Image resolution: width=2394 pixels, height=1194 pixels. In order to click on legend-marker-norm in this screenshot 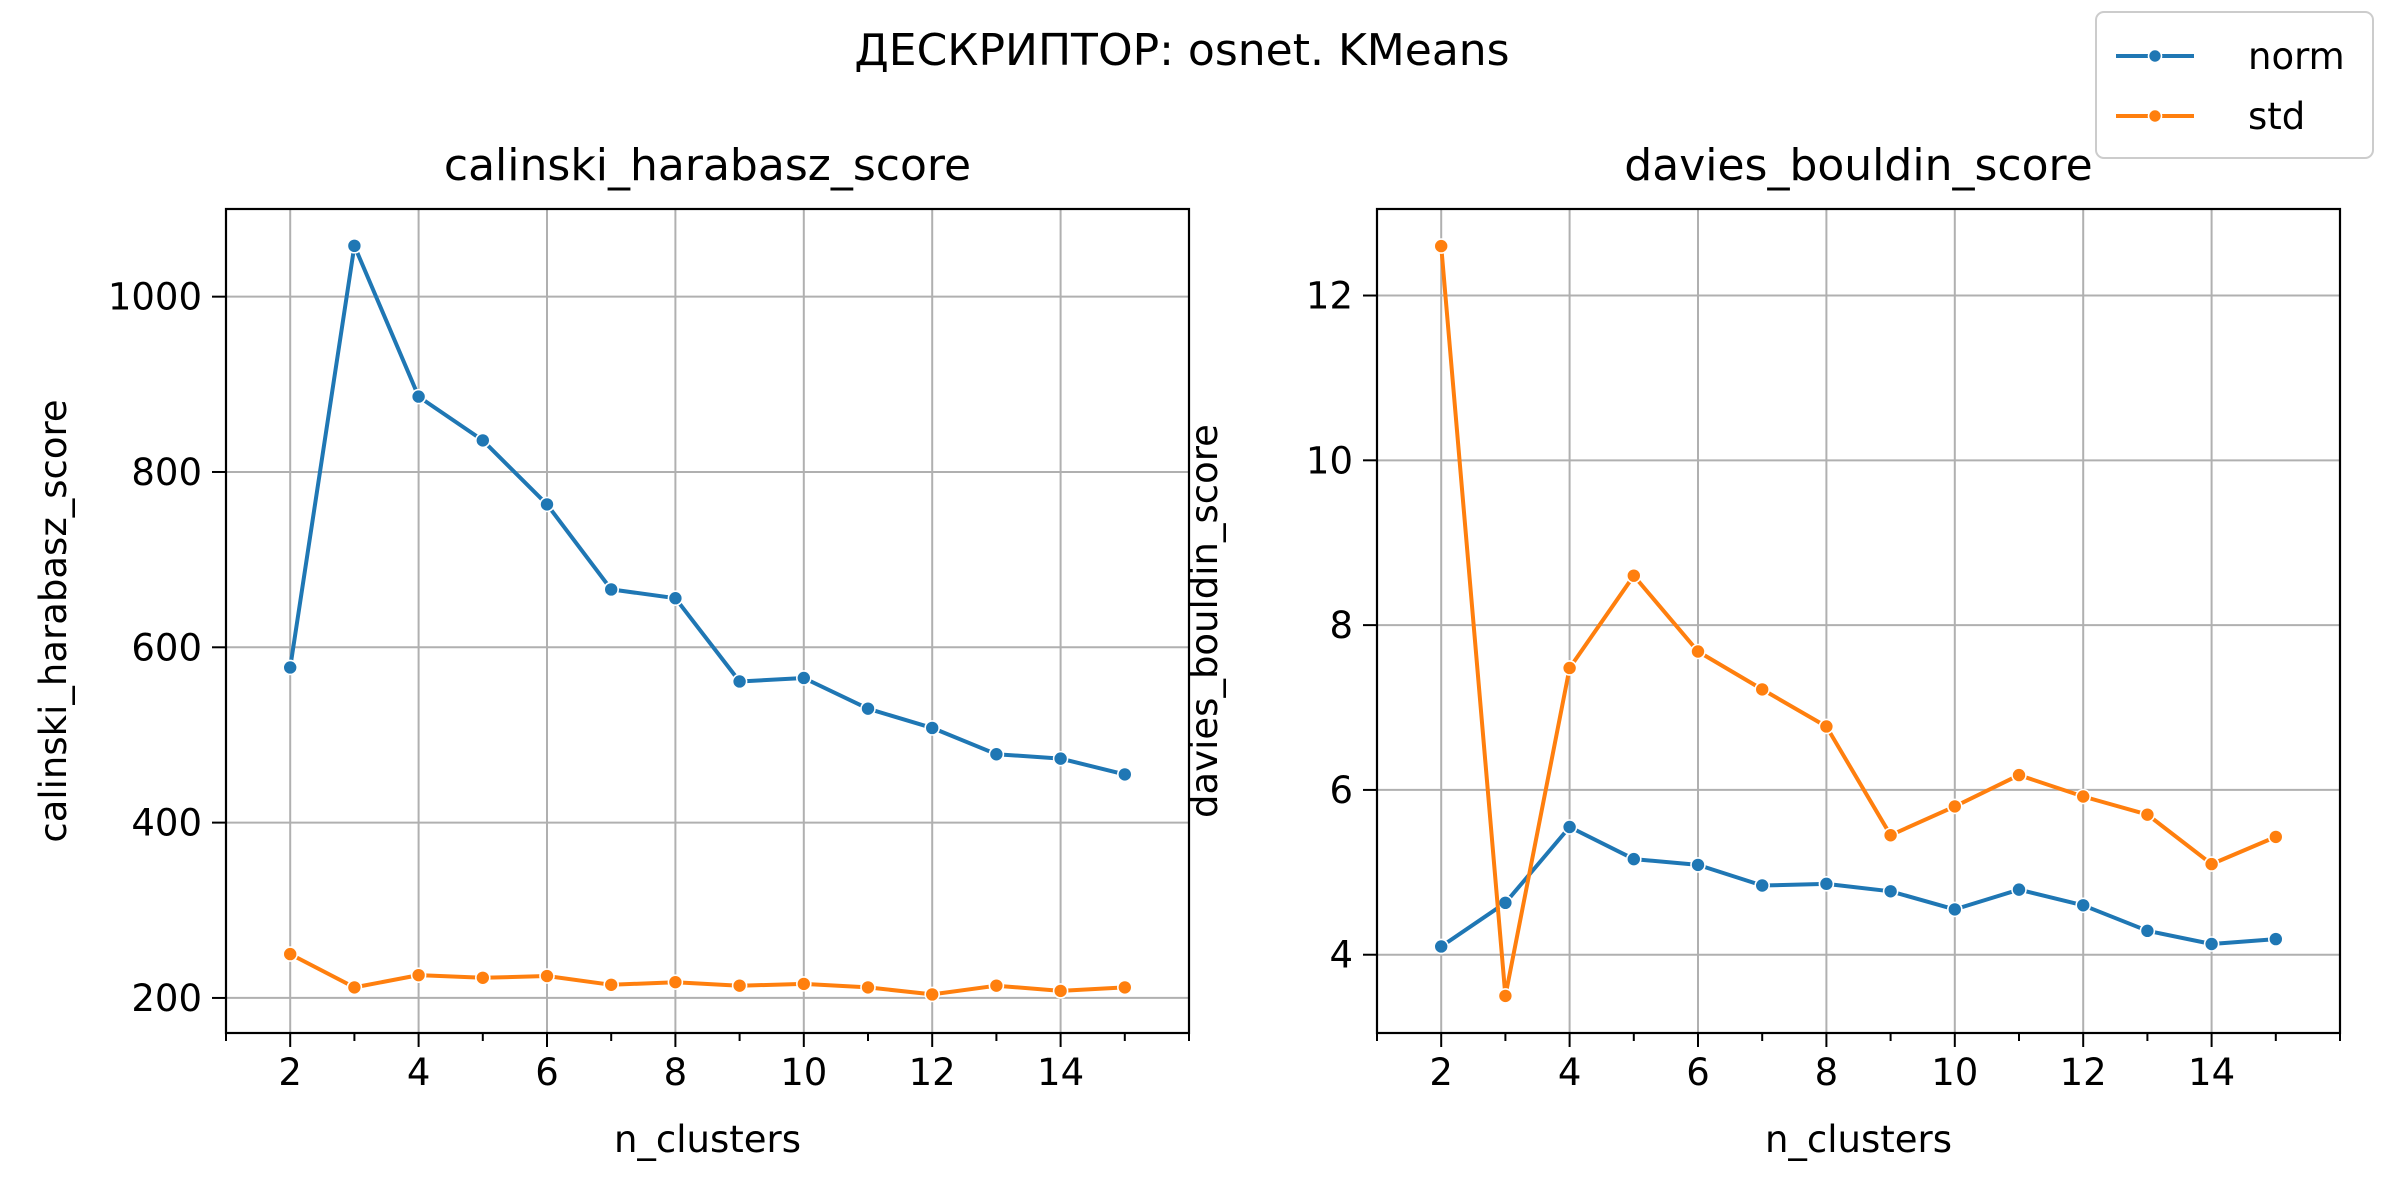, I will do `click(2155, 56)`.